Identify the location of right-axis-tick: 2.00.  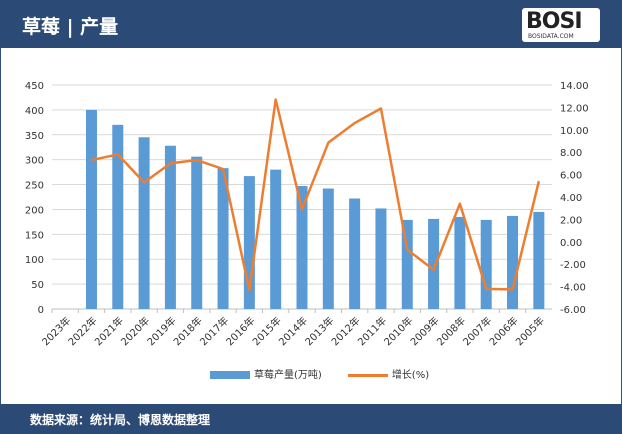
(571, 220).